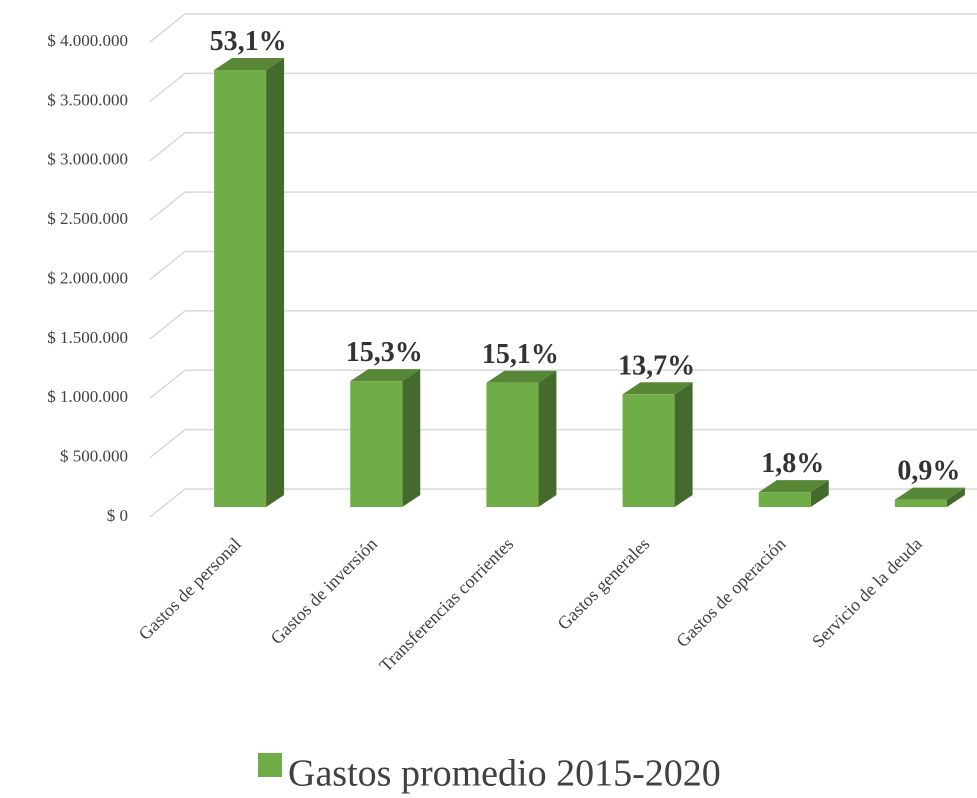 This screenshot has height=798, width=977. Describe the element at coordinates (520, 354) in the screenshot. I see `data-label: 15,1%` at that location.